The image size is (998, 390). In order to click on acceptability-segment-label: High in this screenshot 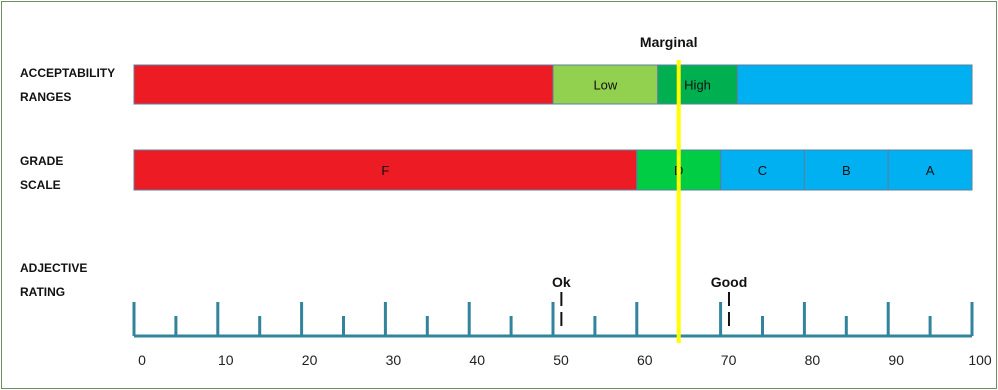, I will do `click(697, 85)`.